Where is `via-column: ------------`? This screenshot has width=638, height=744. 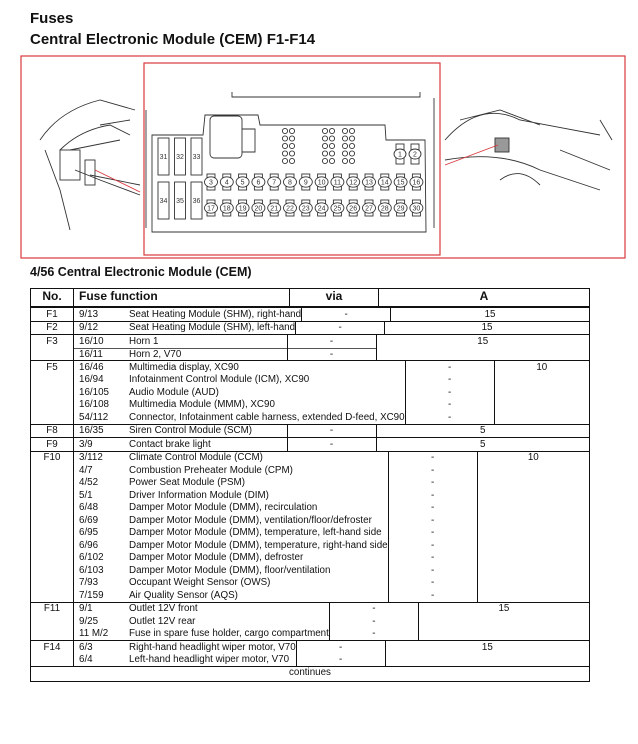
via-column: ------------ is located at coordinates (433, 526).